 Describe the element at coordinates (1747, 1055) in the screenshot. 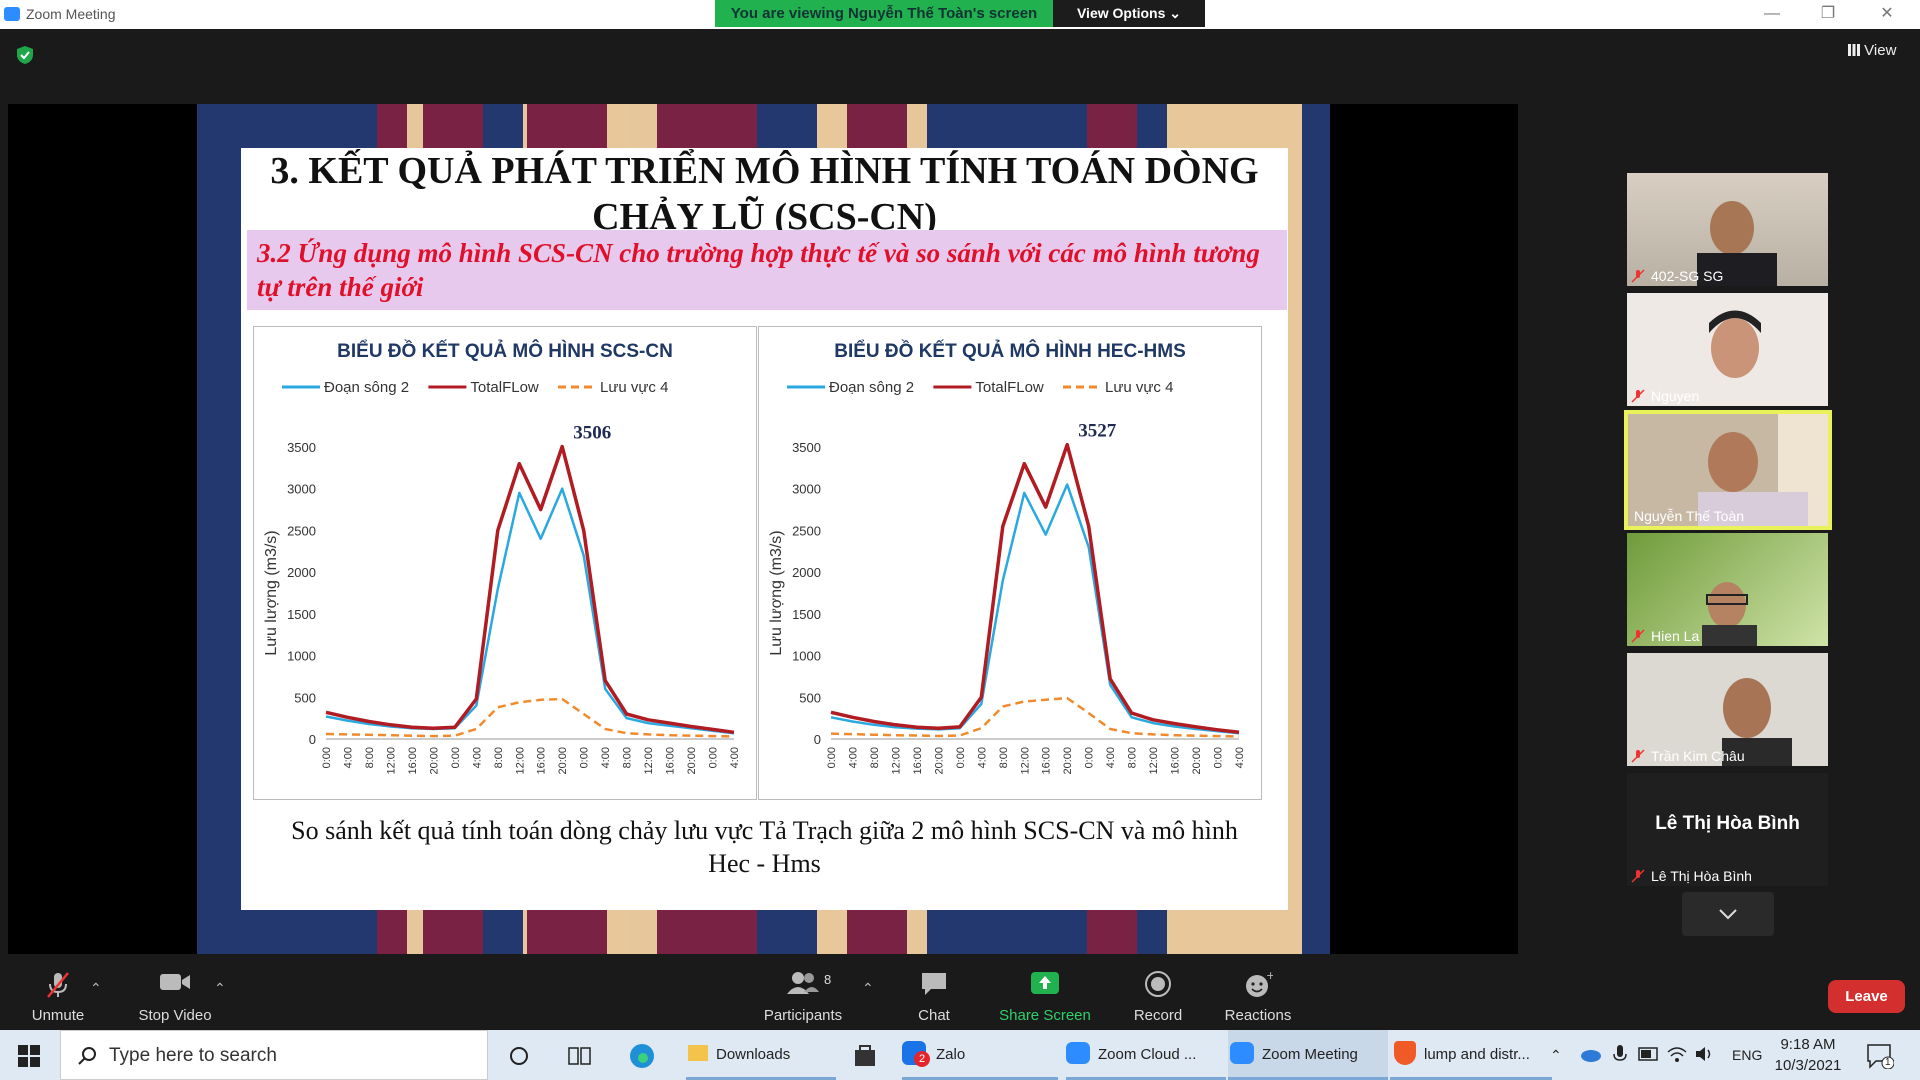

I see `language-indicator-text: ENG` at that location.